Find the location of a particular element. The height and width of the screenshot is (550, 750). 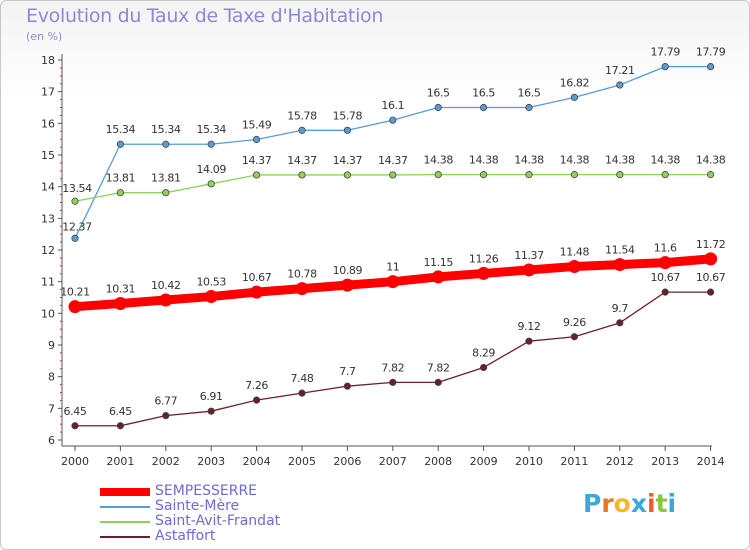

y-tick-label: 17 is located at coordinates (48, 92).